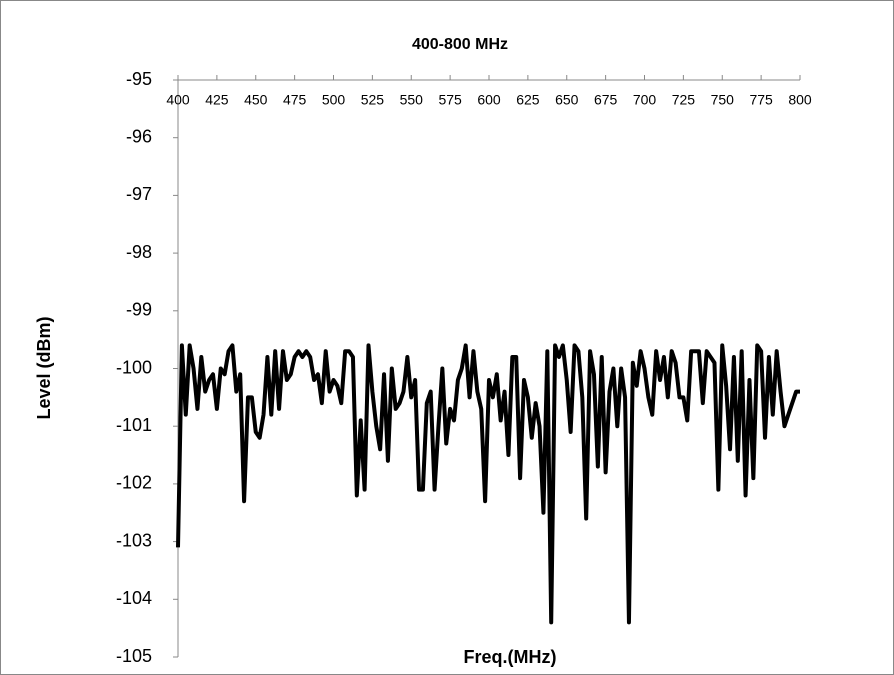  I want to click on y-tick-label: -104, so click(134, 598).